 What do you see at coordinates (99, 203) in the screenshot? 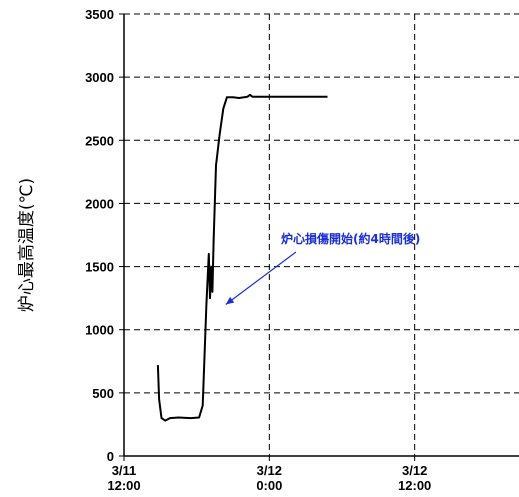
I see `y-tick-label: 2000` at bounding box center [99, 203].